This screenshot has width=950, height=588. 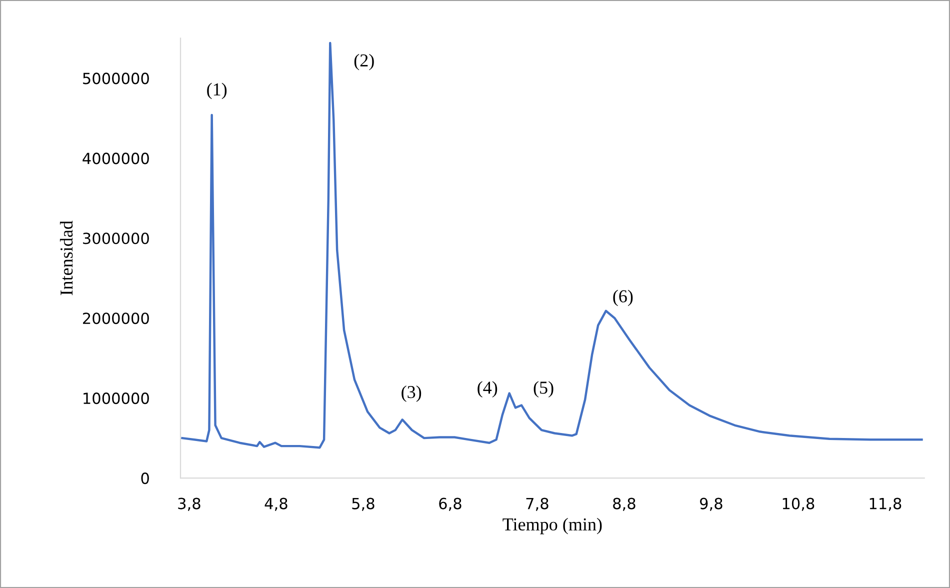 What do you see at coordinates (711, 504) in the screenshot?
I see `x-tick-label: 9,8` at bounding box center [711, 504].